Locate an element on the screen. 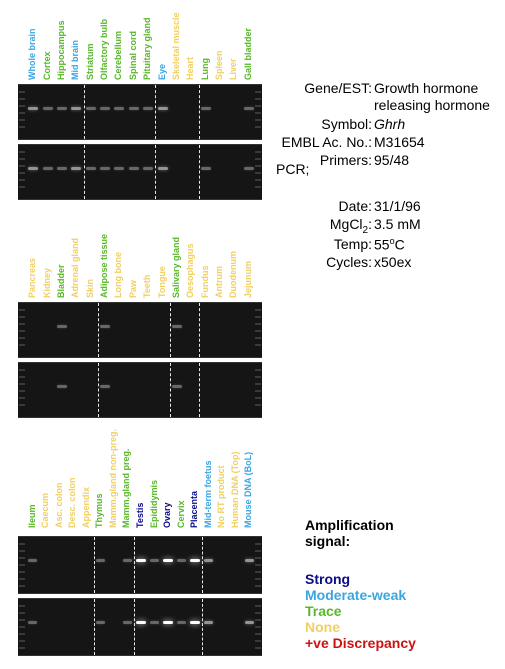  gel-image-1a is located at coordinates (140, 112).